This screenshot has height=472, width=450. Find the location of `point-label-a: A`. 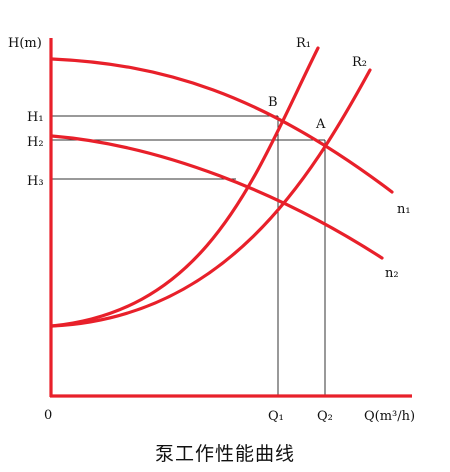

point-label-a: A is located at coordinates (320, 124).